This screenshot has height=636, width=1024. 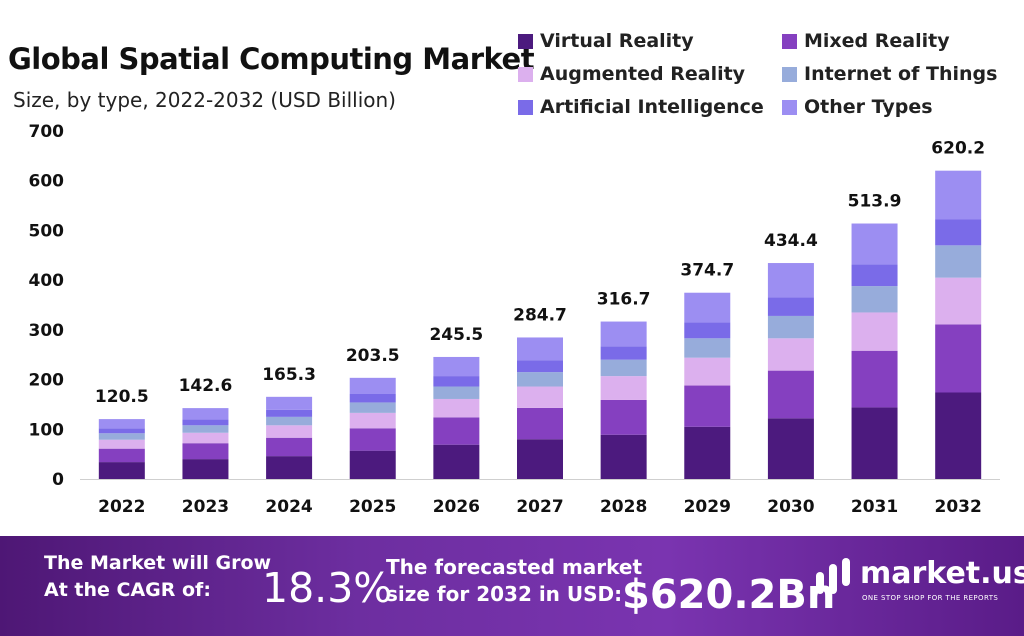 What do you see at coordinates (327, 588) in the screenshot?
I see `cagr-value: 18.3%` at bounding box center [327, 588].